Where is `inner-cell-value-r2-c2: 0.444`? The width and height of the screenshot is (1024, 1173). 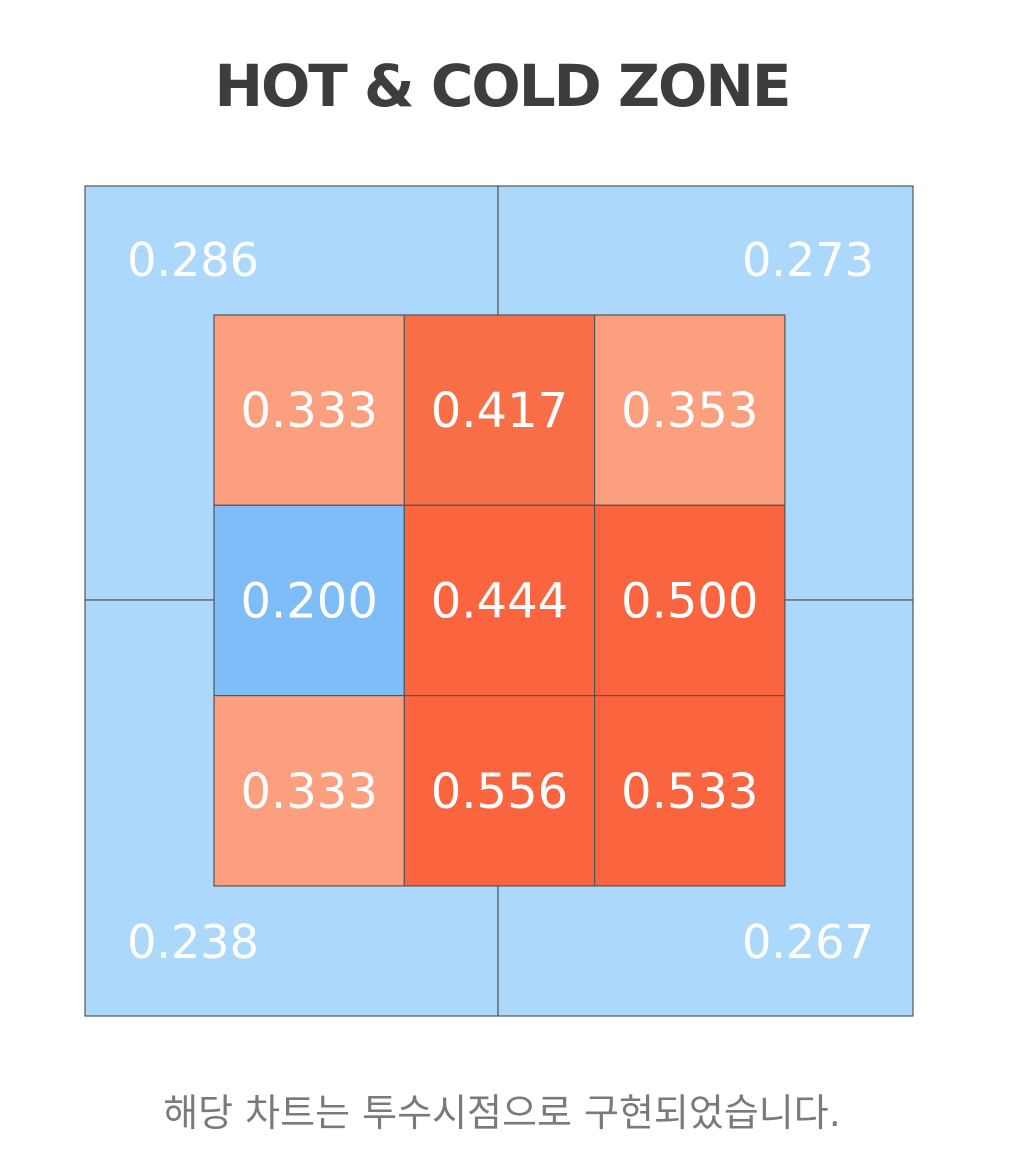 inner-cell-value-r2-c2: 0.444 is located at coordinates (499, 601).